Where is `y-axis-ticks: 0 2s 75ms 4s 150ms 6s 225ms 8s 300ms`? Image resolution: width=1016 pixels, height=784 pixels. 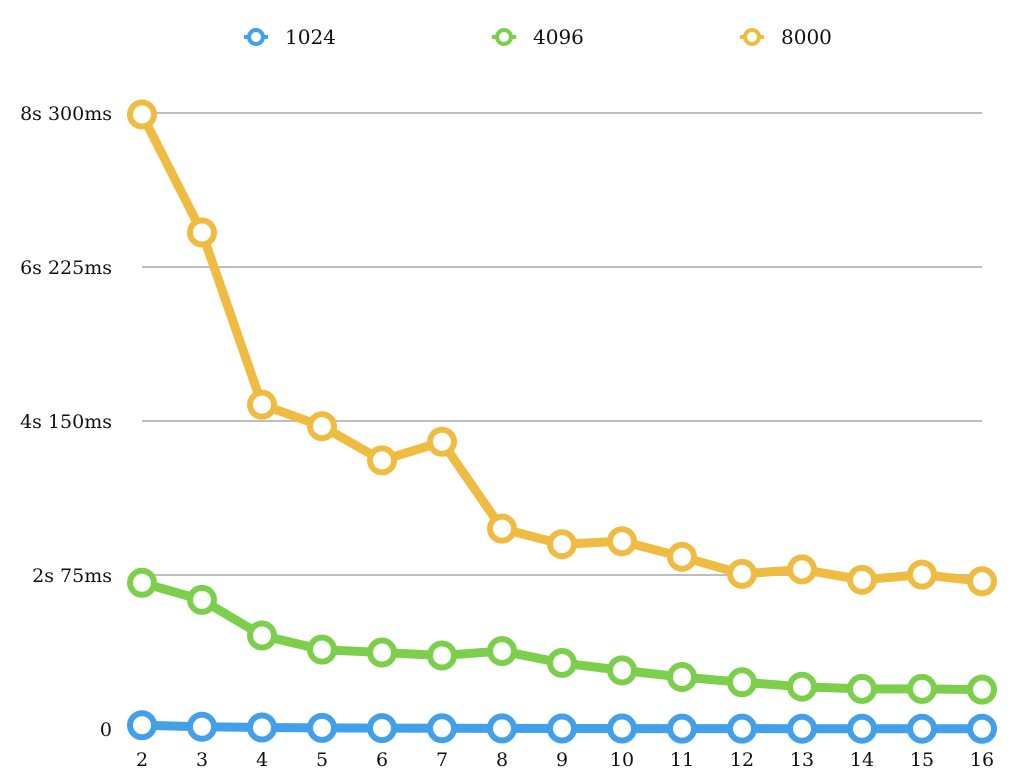 y-axis-ticks: 0 2s 75ms 4s 150ms 6s 225ms 8s 300ms is located at coordinates (66, 422).